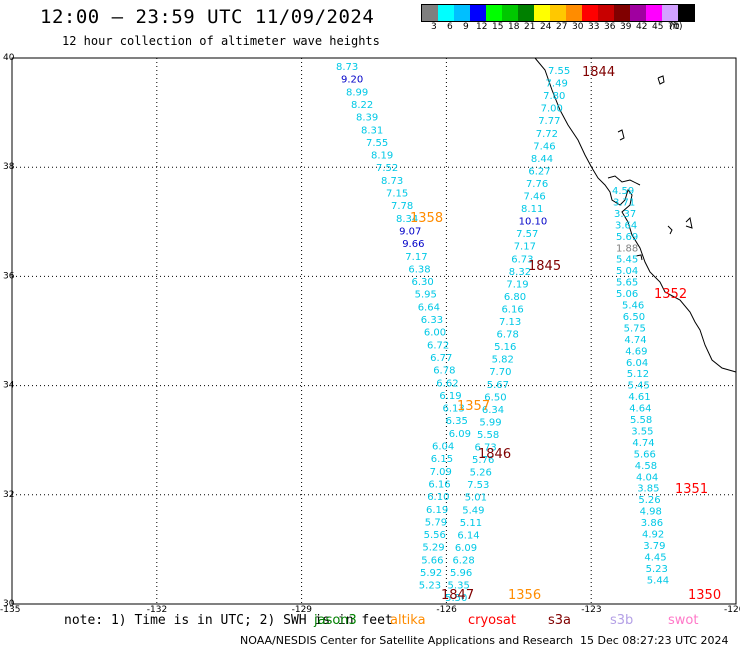 The height and width of the screenshot is (650, 740). I want to click on colorbar-label: 39, so click(626, 27).